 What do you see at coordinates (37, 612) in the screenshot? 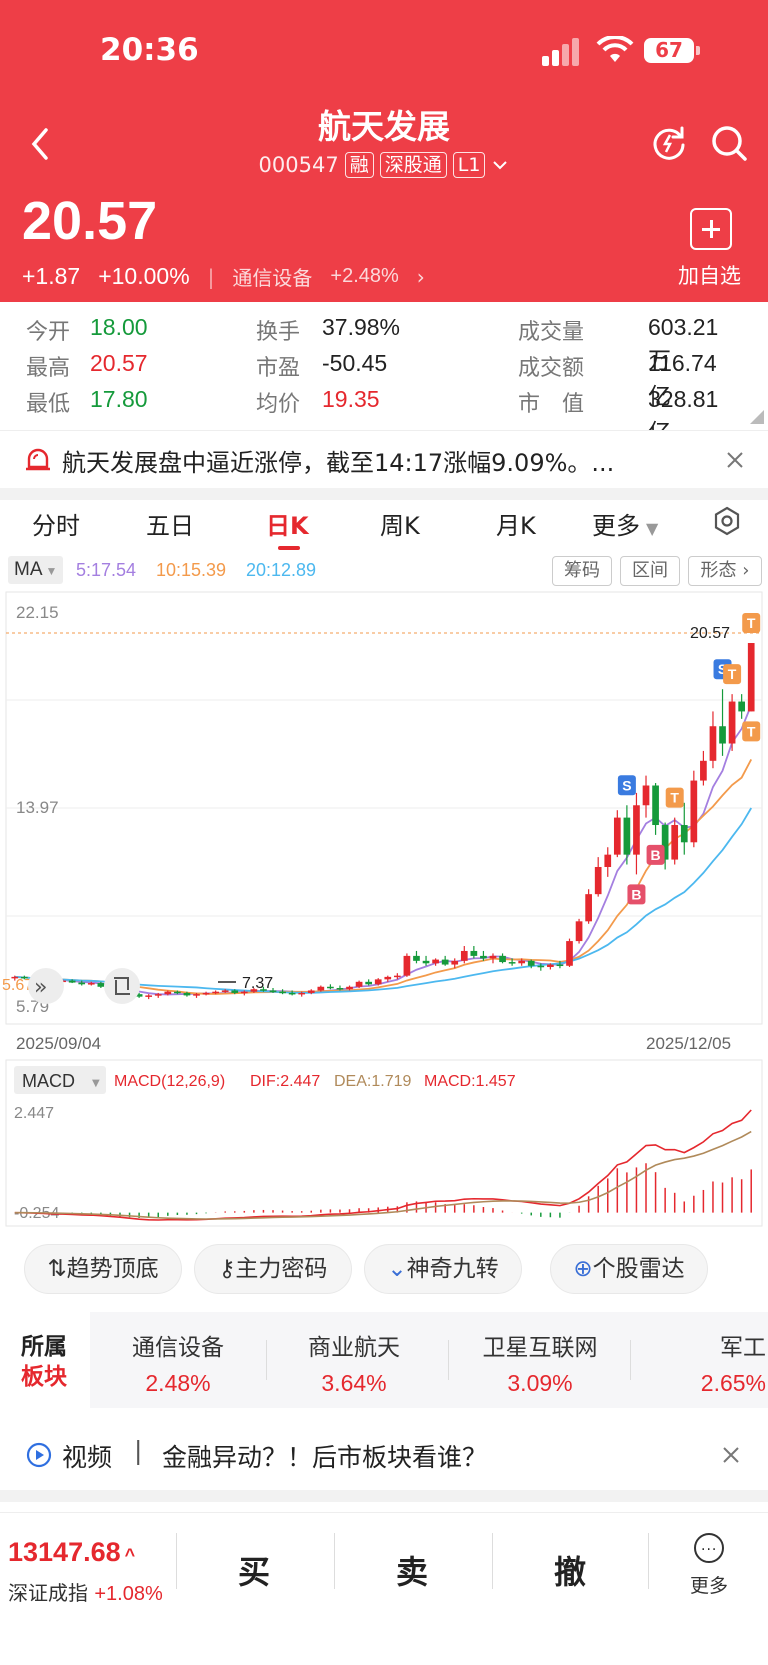
I see `y-top-label: 22.15` at bounding box center [37, 612].